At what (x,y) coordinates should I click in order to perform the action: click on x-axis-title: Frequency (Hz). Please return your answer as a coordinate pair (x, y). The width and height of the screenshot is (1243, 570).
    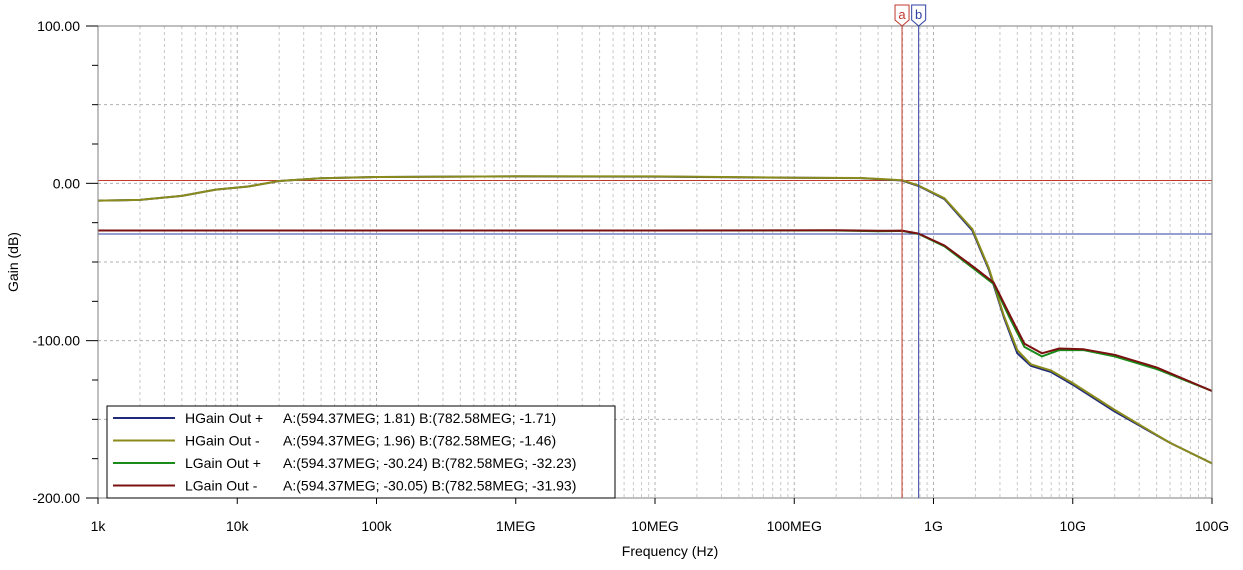
    Looking at the image, I should click on (670, 551).